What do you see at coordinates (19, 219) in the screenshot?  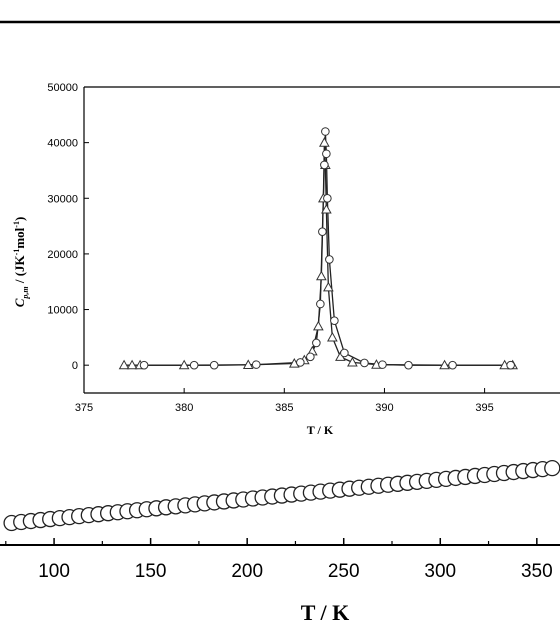 I see `inset-y-label-close: )` at bounding box center [19, 219].